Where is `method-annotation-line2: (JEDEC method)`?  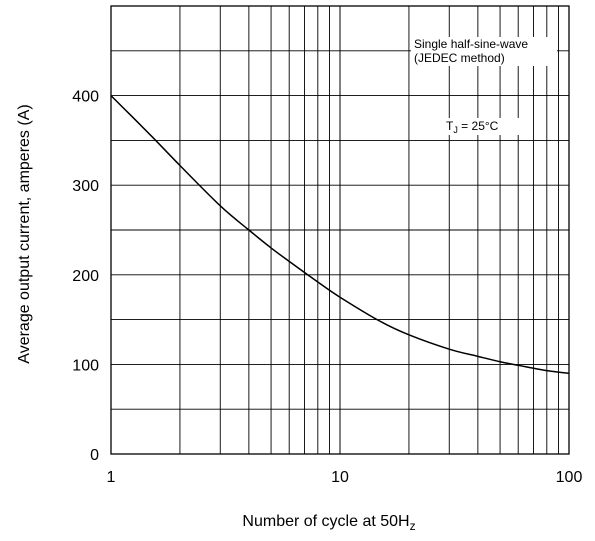 method-annotation-line2: (JEDEC method) is located at coordinates (459, 58).